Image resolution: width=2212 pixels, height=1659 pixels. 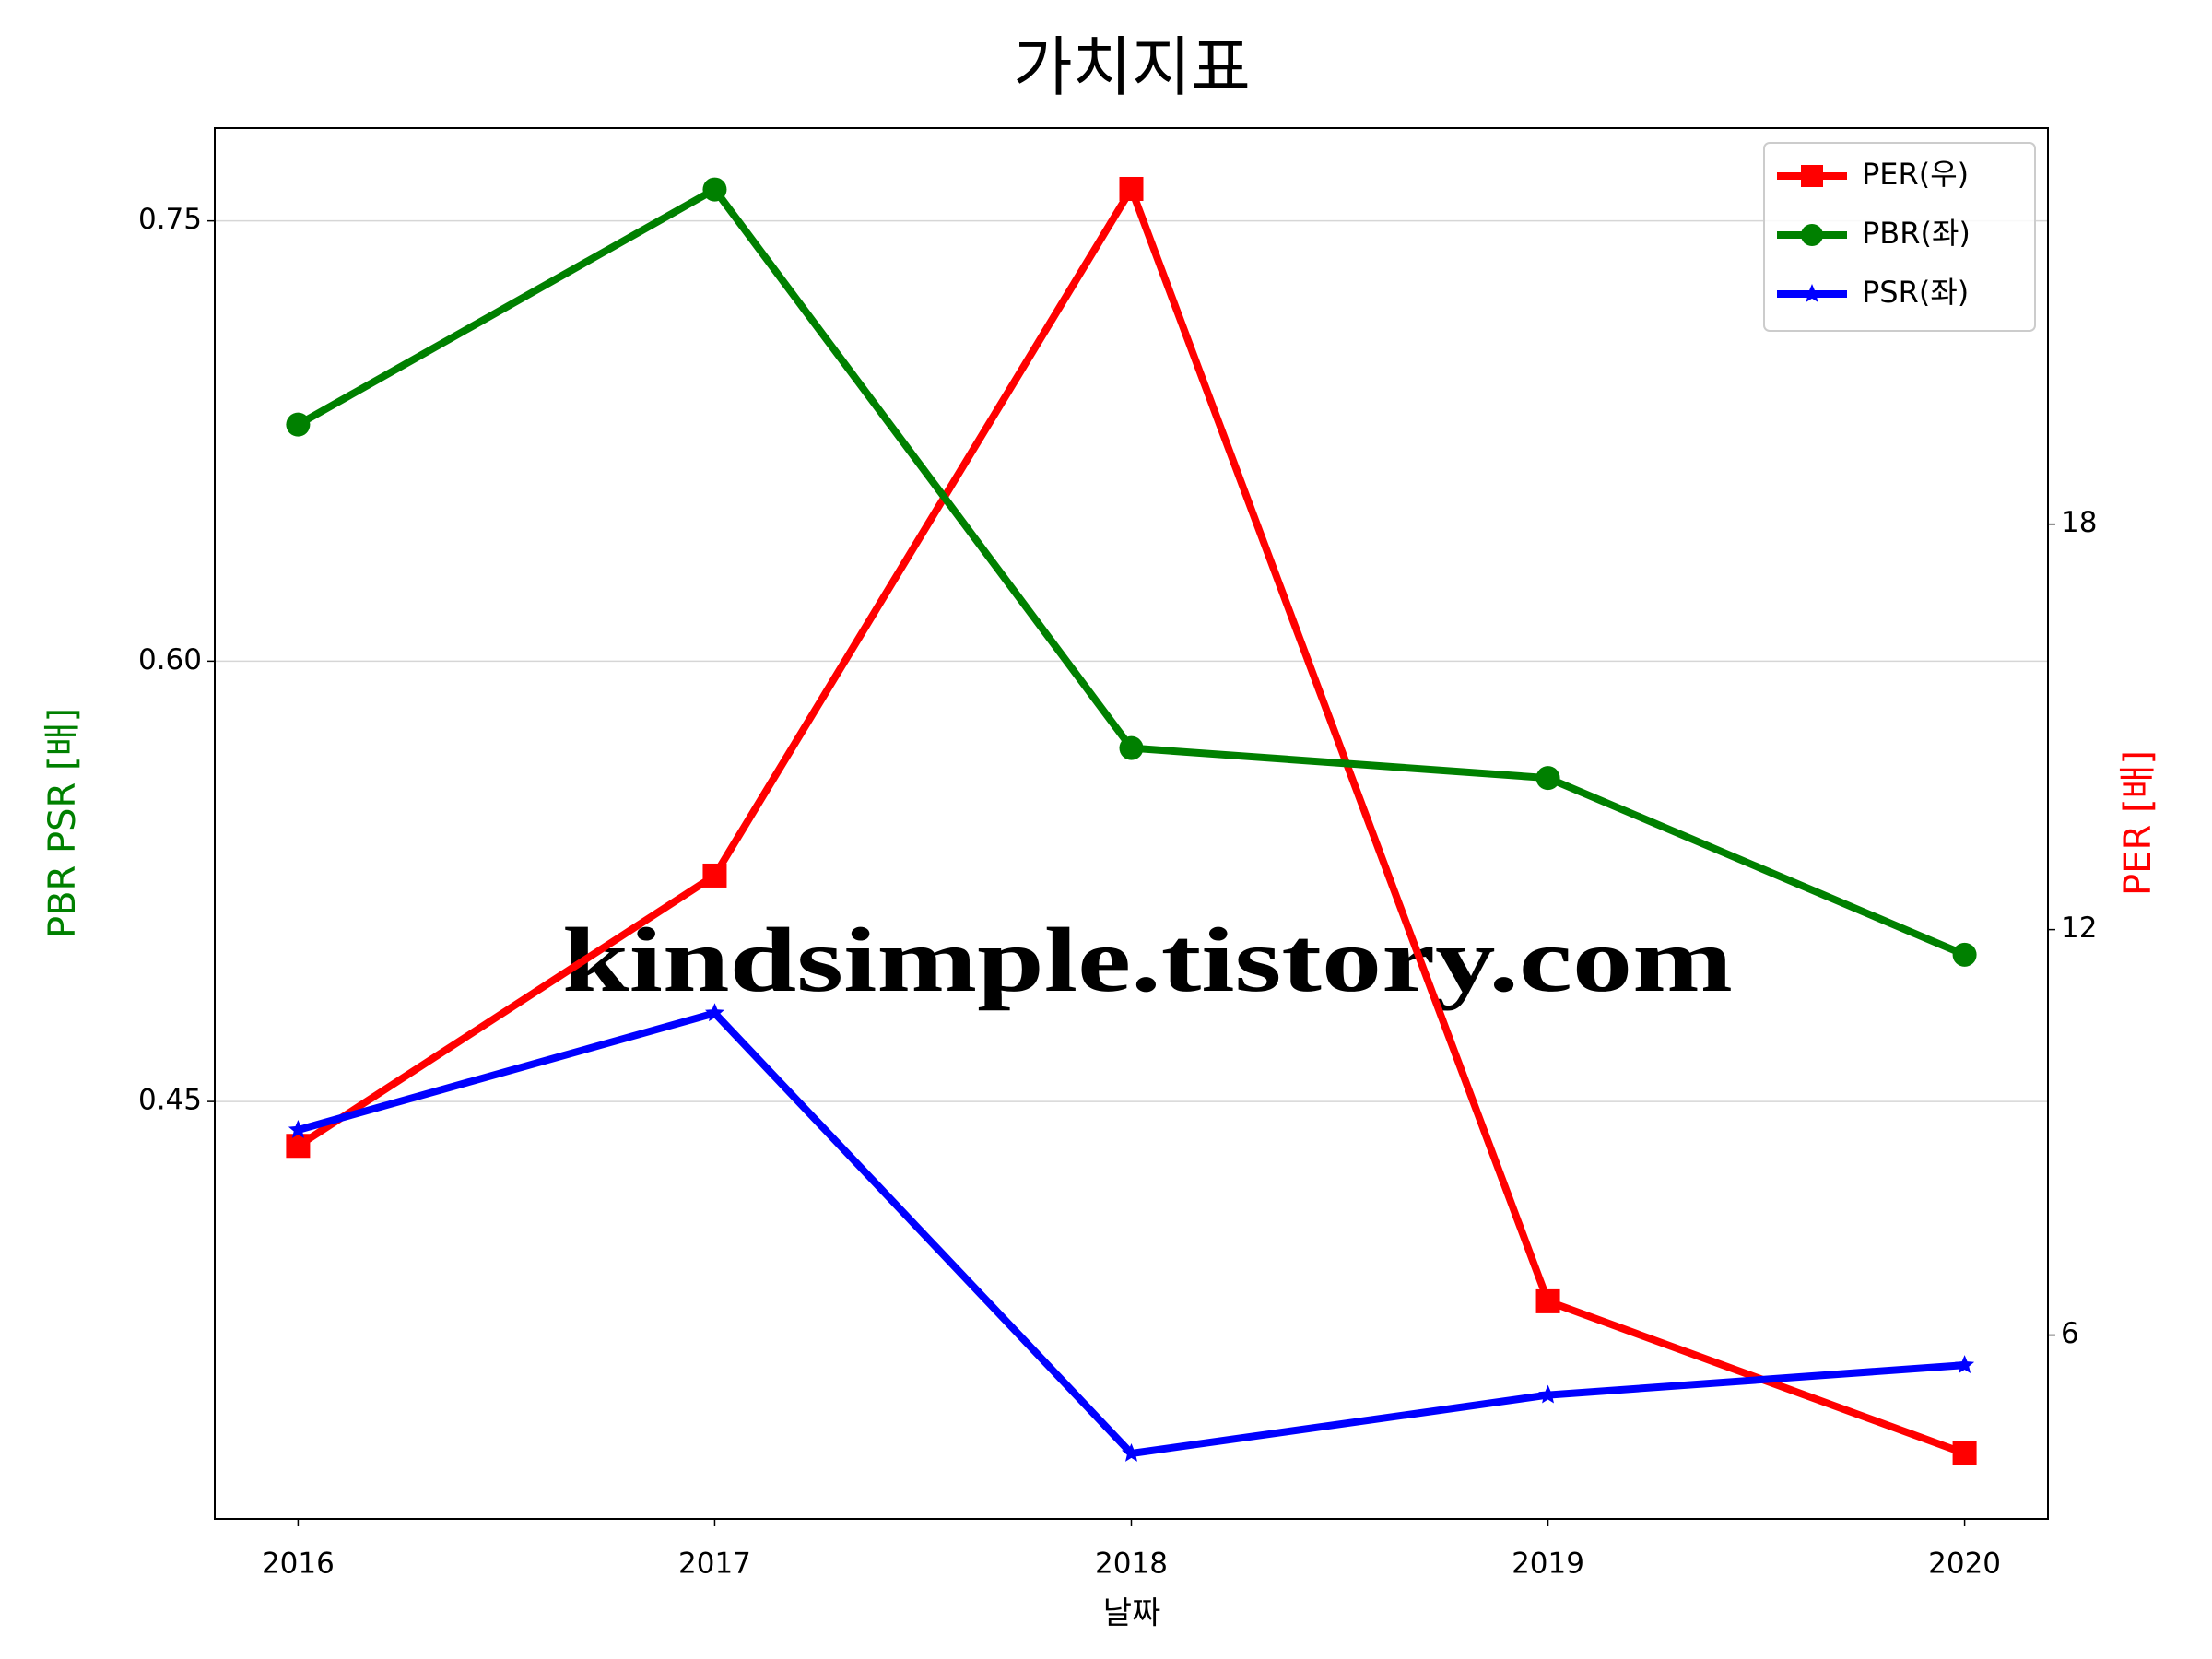 I want to click on y-tick-label: 0.60, so click(x=170, y=660).